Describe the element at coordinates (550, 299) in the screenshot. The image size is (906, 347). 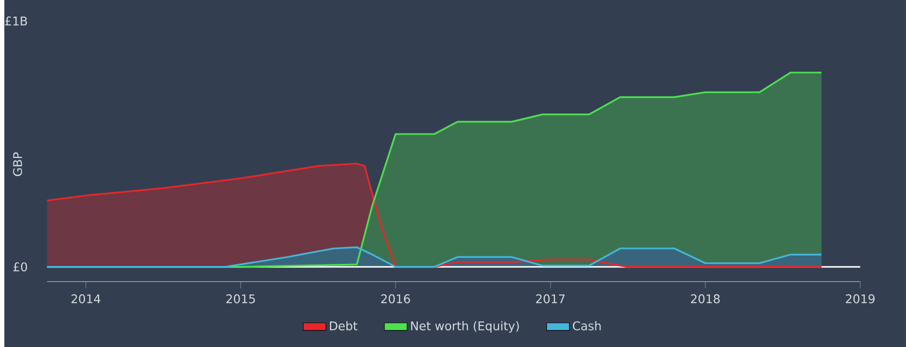
I see `x-tick-label: 2017` at that location.